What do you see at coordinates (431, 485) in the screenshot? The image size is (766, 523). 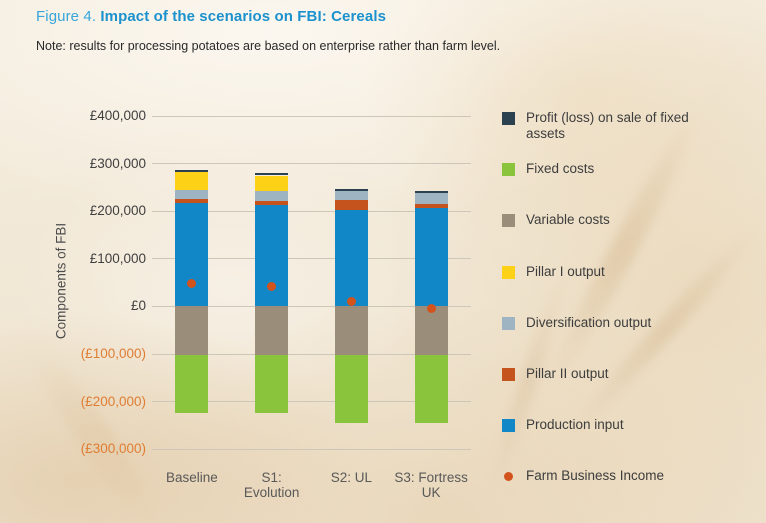 I see `x-category-label: S3: Fortress UK` at bounding box center [431, 485].